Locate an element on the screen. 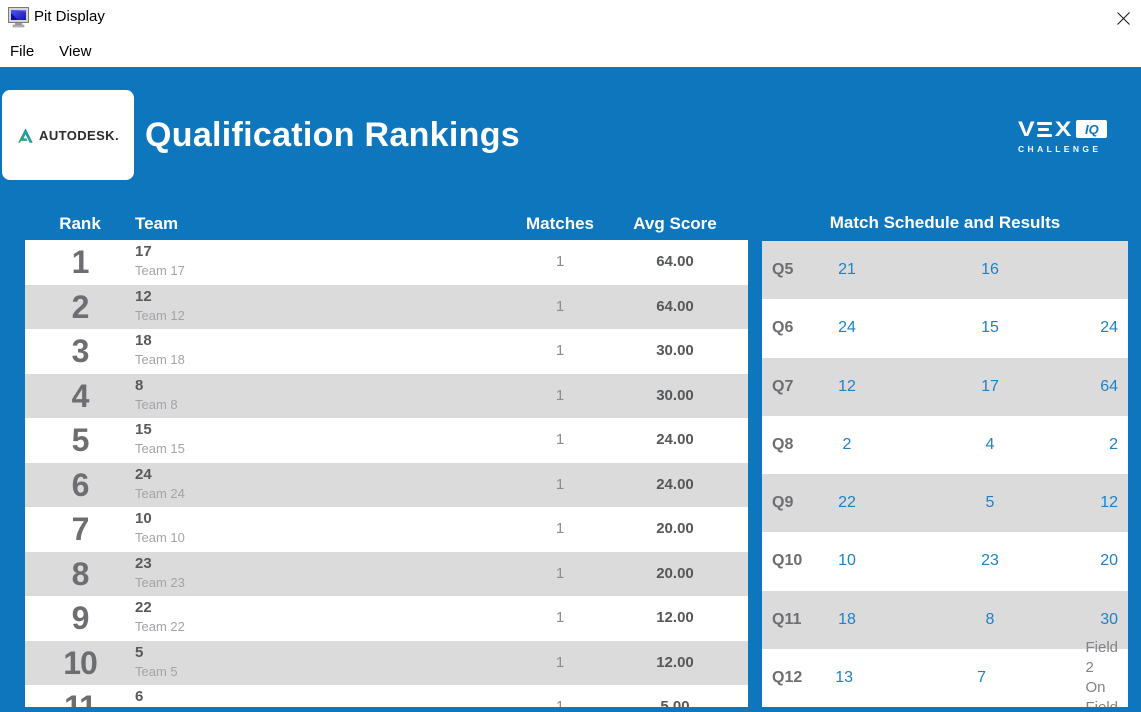 The image size is (1141, 712). team-cell: 22 Team 22 is located at coordinates (320, 618).